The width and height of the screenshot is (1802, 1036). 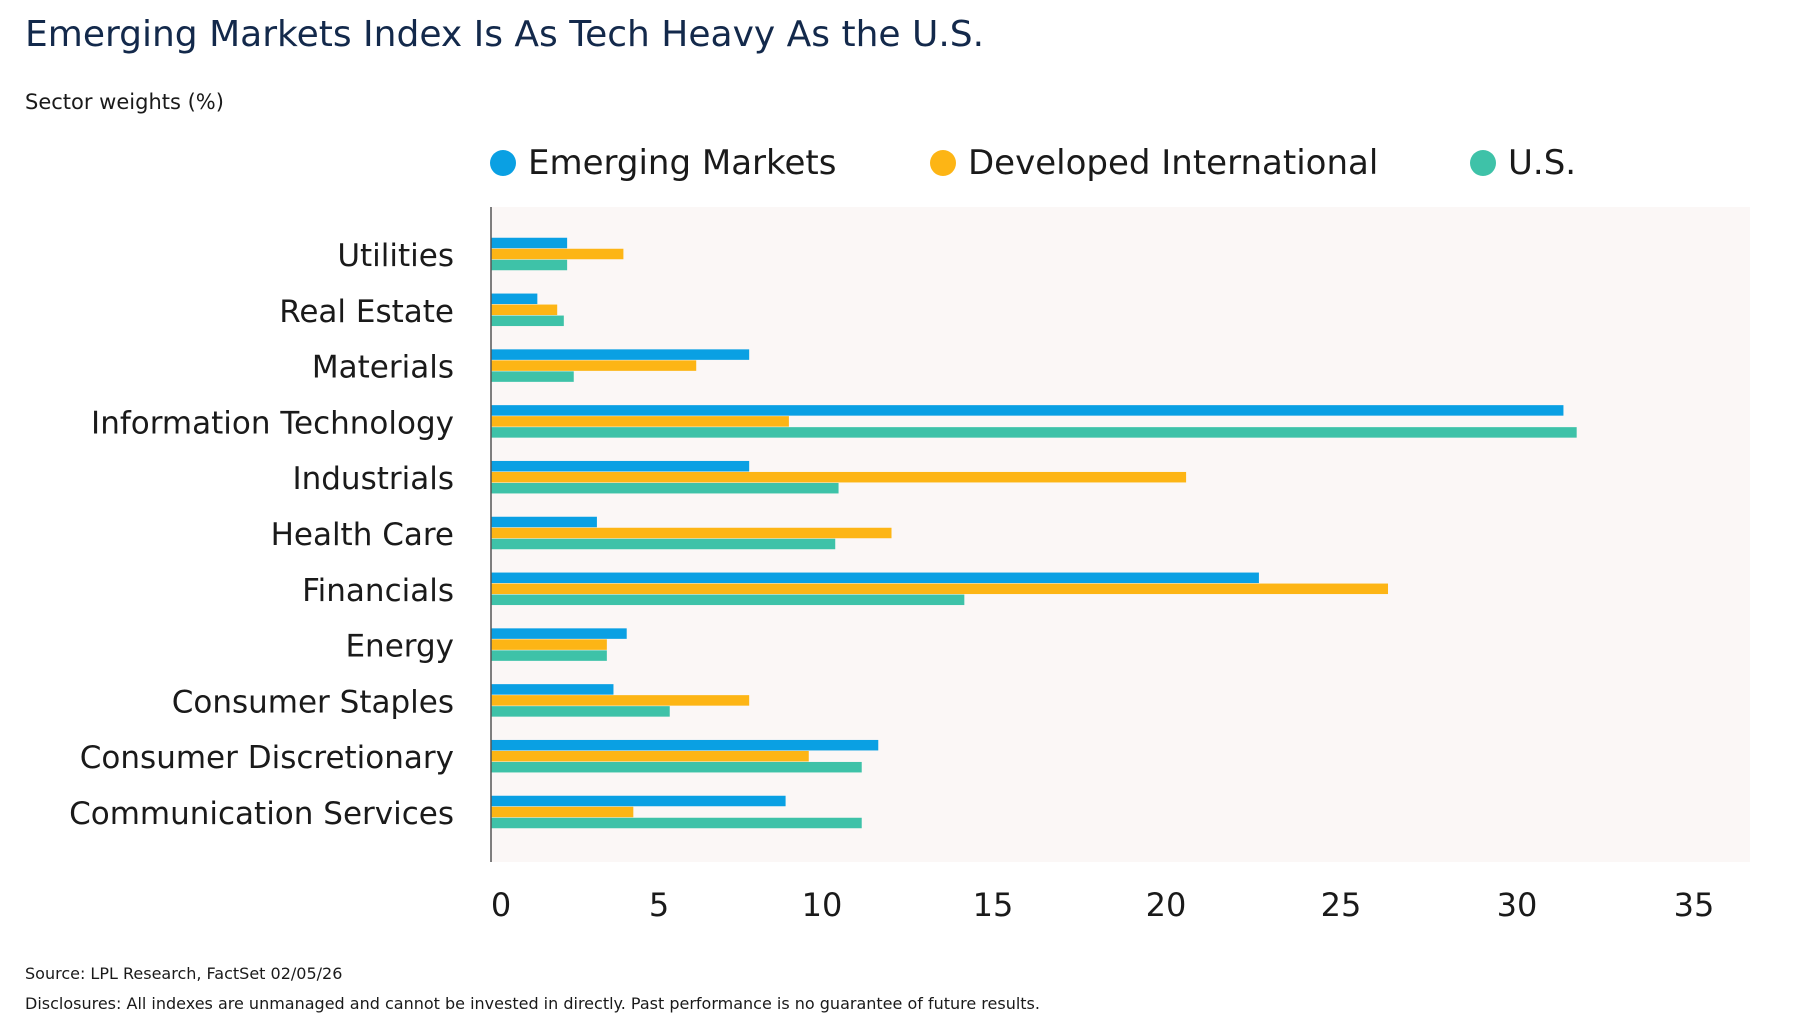 I want to click on footer-source: Source: LPL Research, FactSet 02/05/26, so click(x=184, y=973).